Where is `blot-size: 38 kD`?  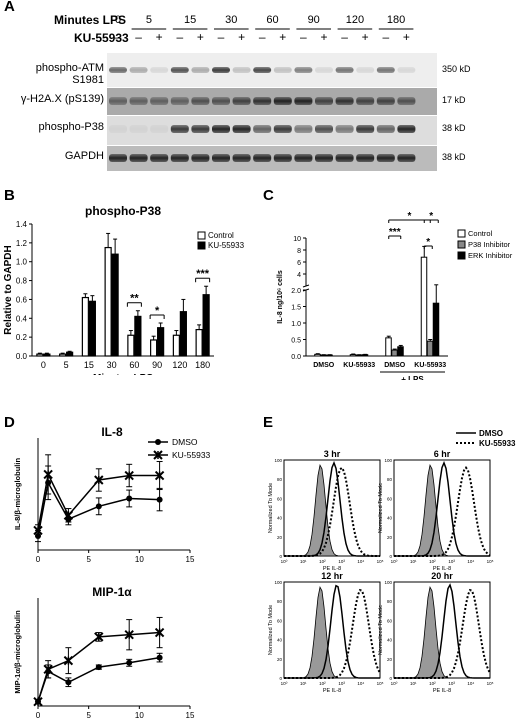 blot-size: 38 kD is located at coordinates (454, 128).